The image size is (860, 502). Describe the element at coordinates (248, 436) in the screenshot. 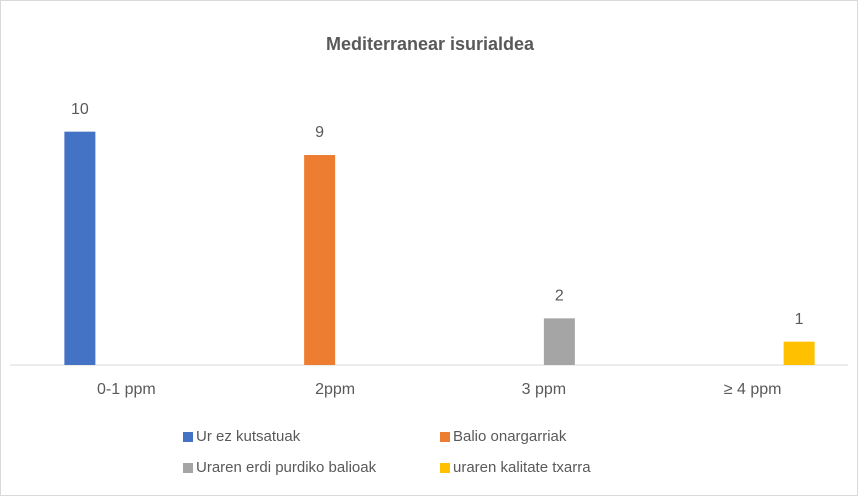

I see `legend-label: Ur ez kutsatuak` at that location.